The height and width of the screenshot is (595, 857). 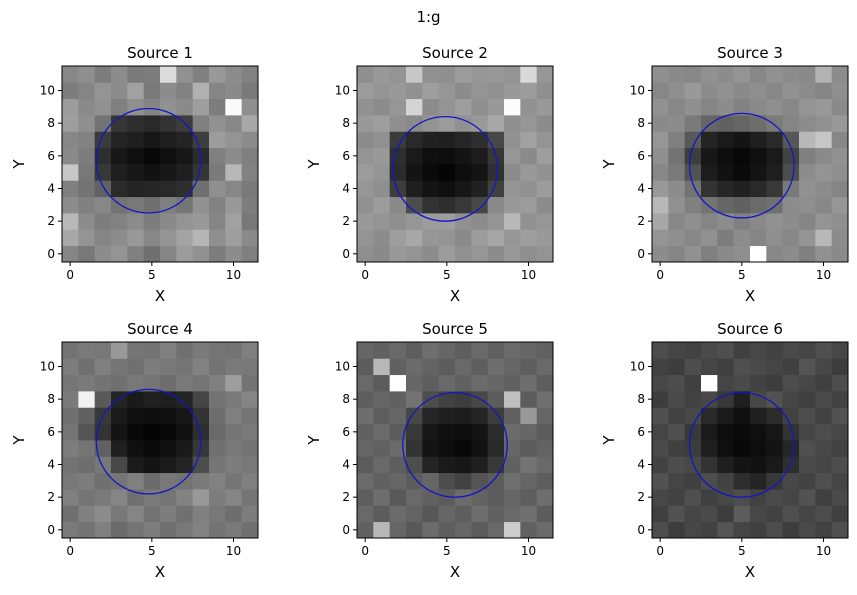 What do you see at coordinates (19, 164) in the screenshot?
I see `y-axis-label: Y` at bounding box center [19, 164].